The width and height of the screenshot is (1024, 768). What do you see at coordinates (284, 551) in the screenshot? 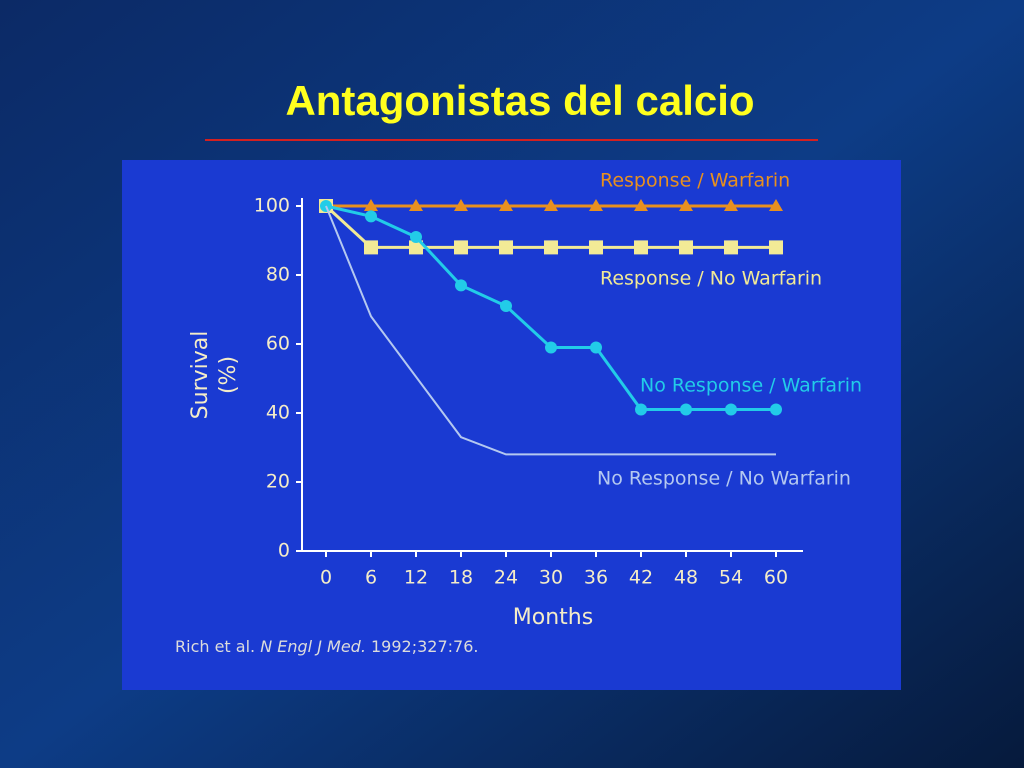
I see `y-tick-label: 0` at bounding box center [284, 551].